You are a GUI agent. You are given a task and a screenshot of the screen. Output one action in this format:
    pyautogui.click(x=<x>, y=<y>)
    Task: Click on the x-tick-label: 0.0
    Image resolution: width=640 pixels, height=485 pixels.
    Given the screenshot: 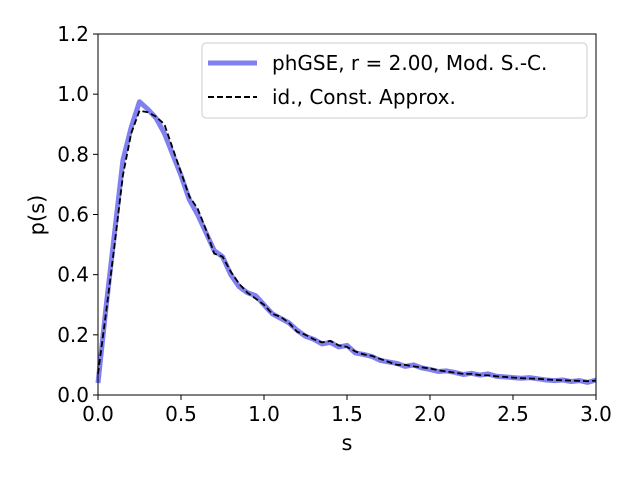 What is the action you would take?
    pyautogui.click(x=98, y=414)
    